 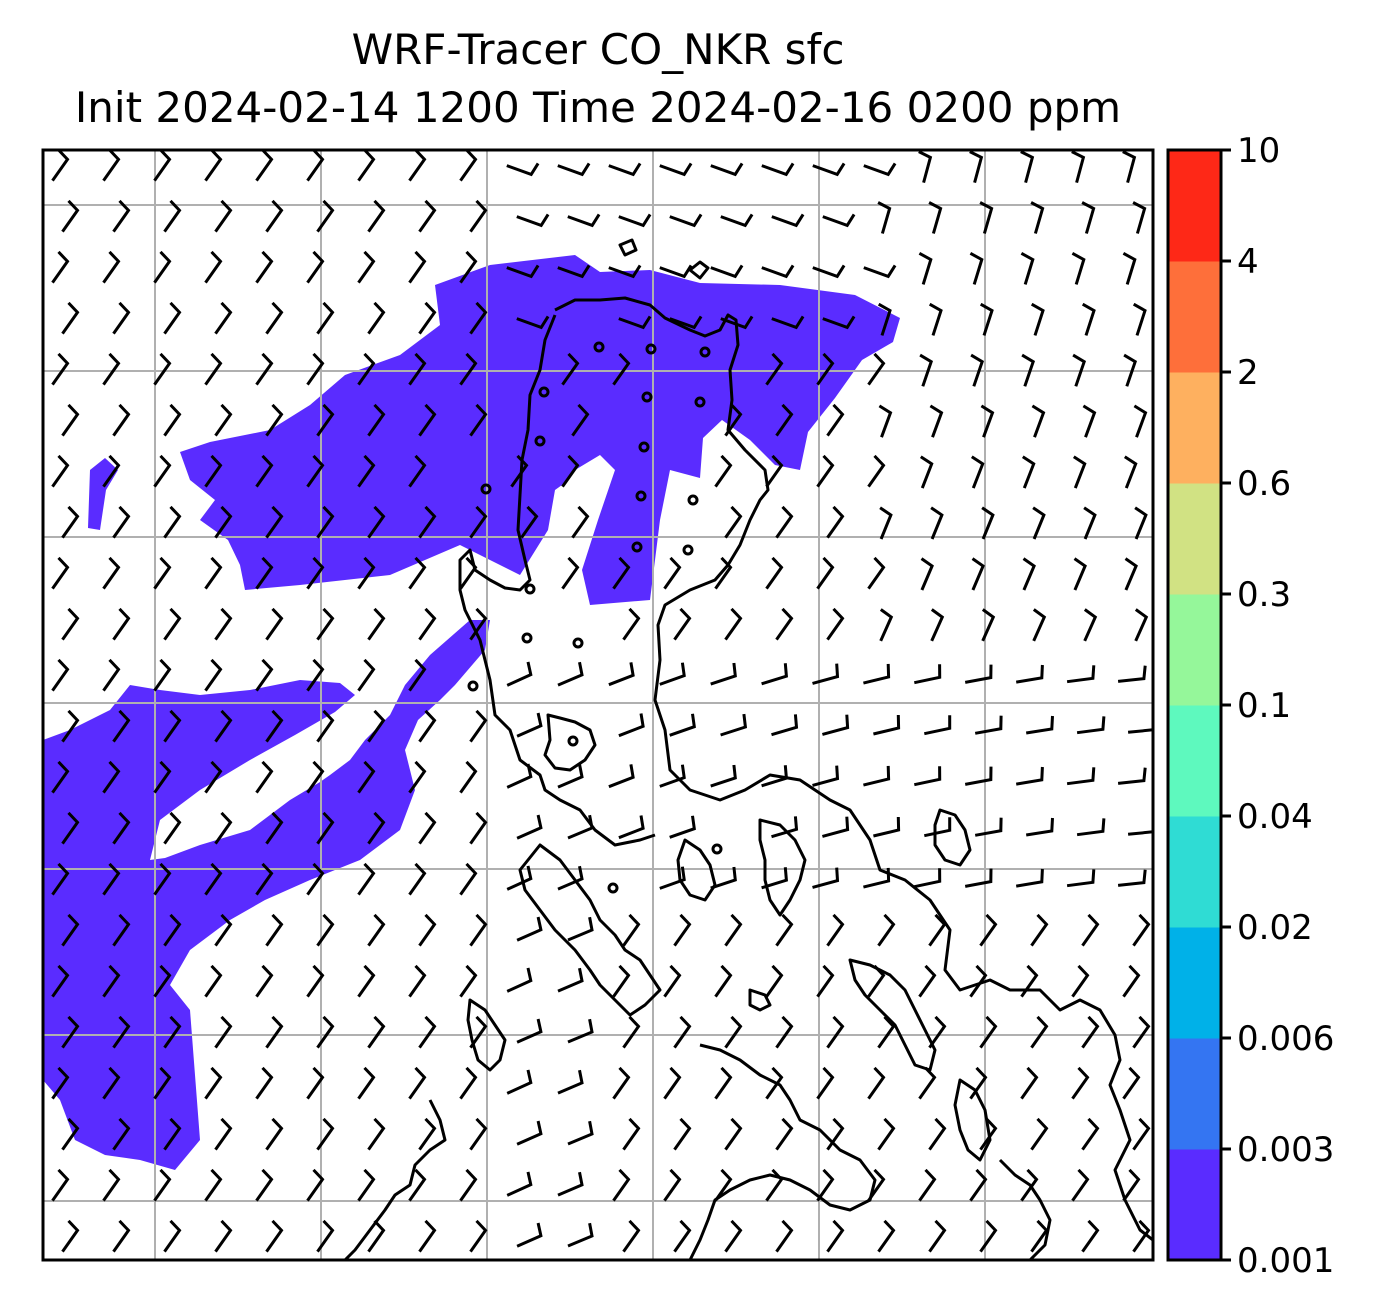 What do you see at coordinates (598, 49) in the screenshot?
I see `map-title-line1: WRF-Tracer CO_NKR sfc` at bounding box center [598, 49].